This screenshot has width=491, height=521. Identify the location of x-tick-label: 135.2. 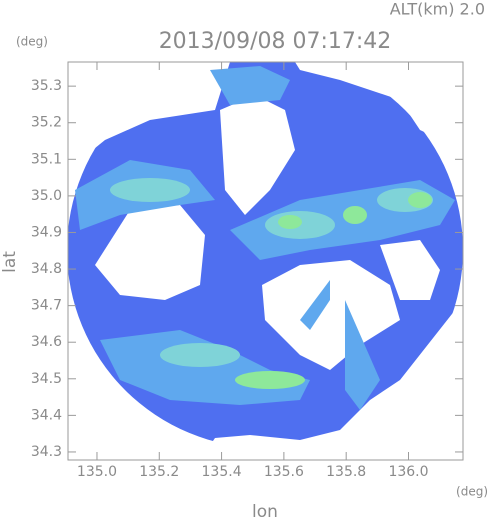
(159, 472).